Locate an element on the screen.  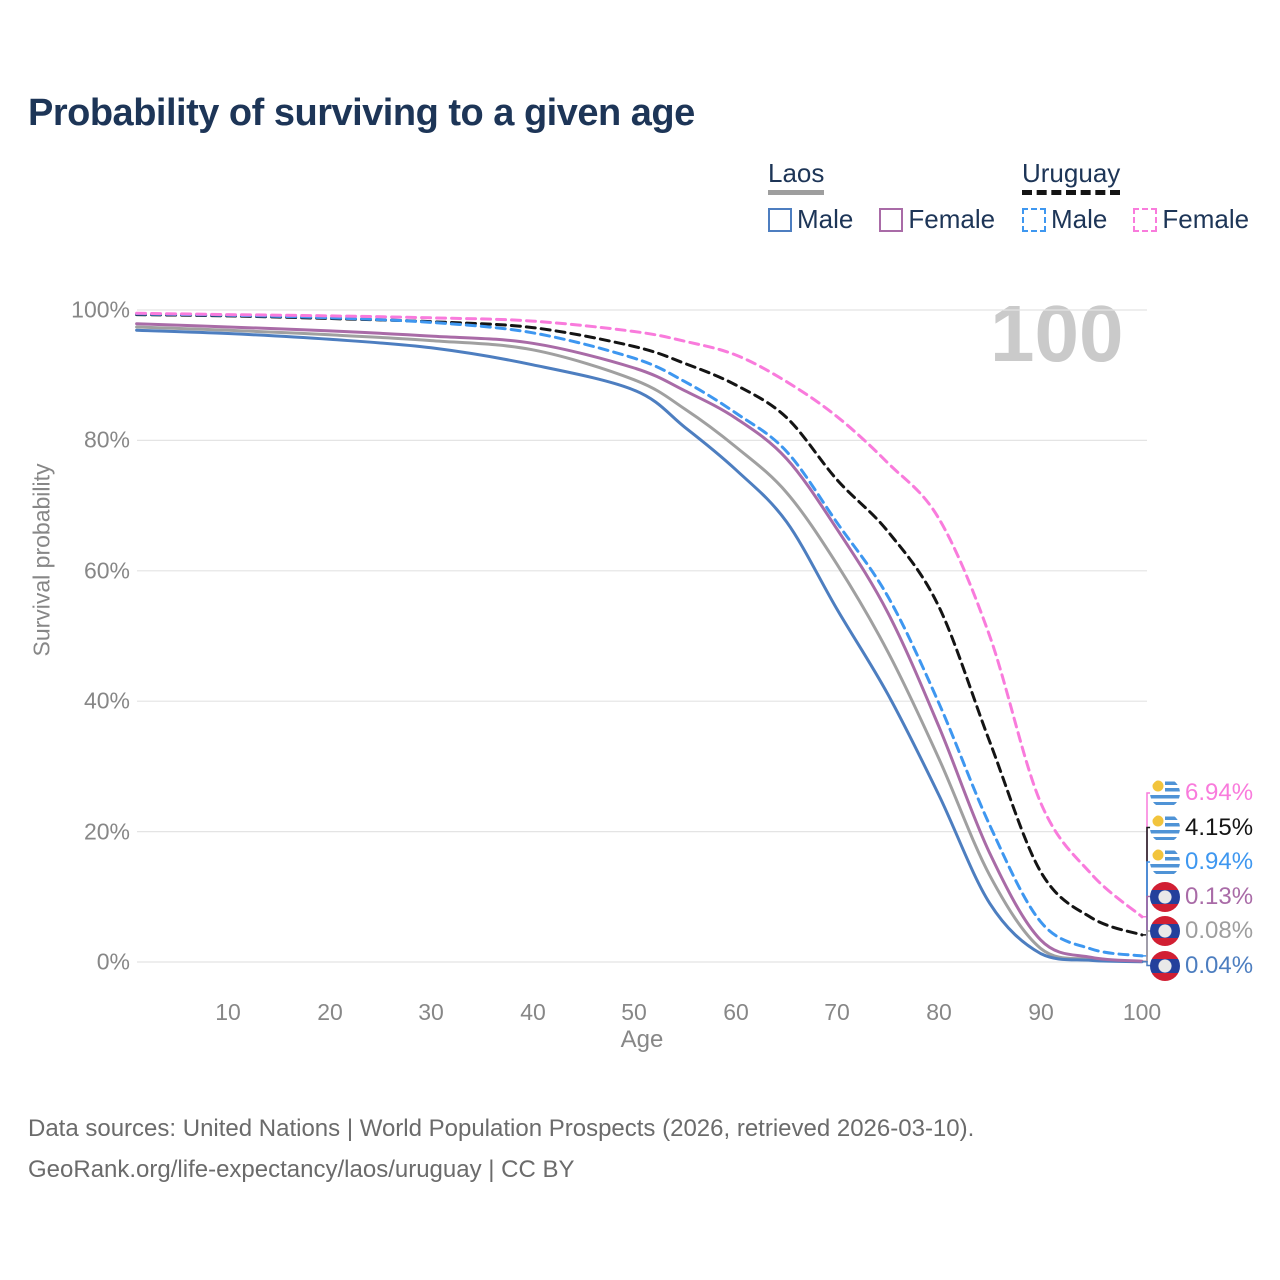
legend-item-laos-male: Male is located at coordinates (810, 219).